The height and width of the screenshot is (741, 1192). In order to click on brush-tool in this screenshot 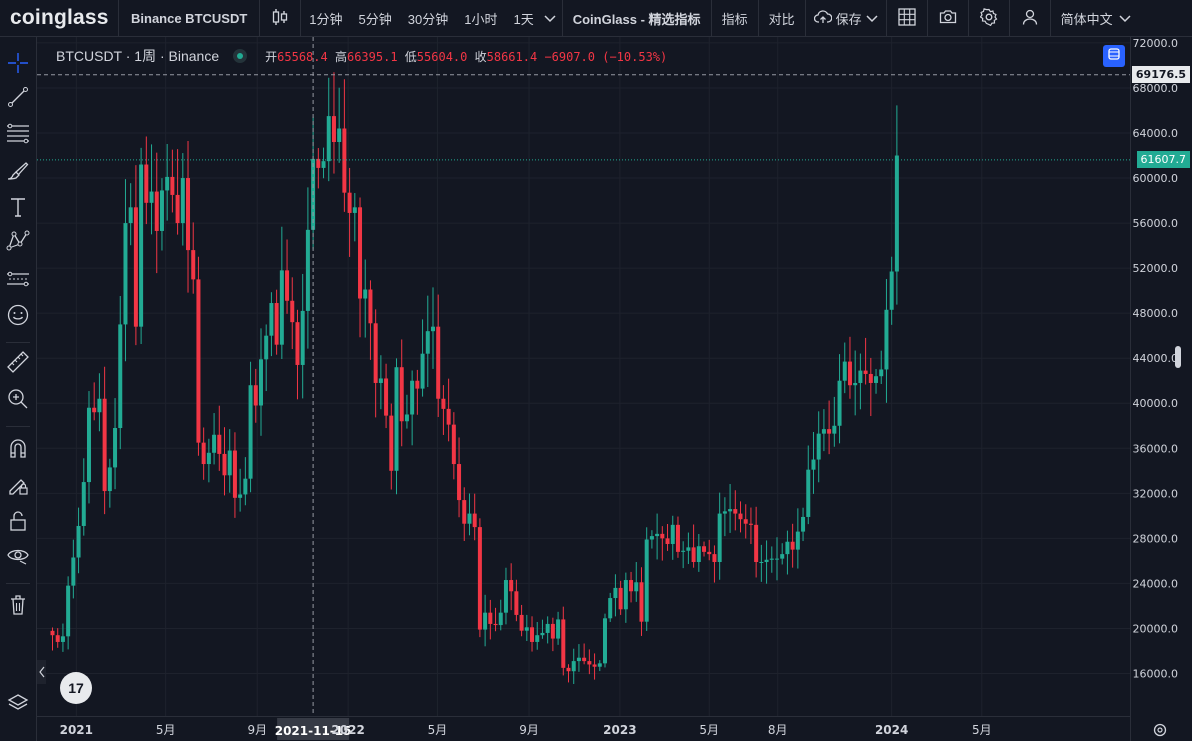, I will do `click(18, 173)`.